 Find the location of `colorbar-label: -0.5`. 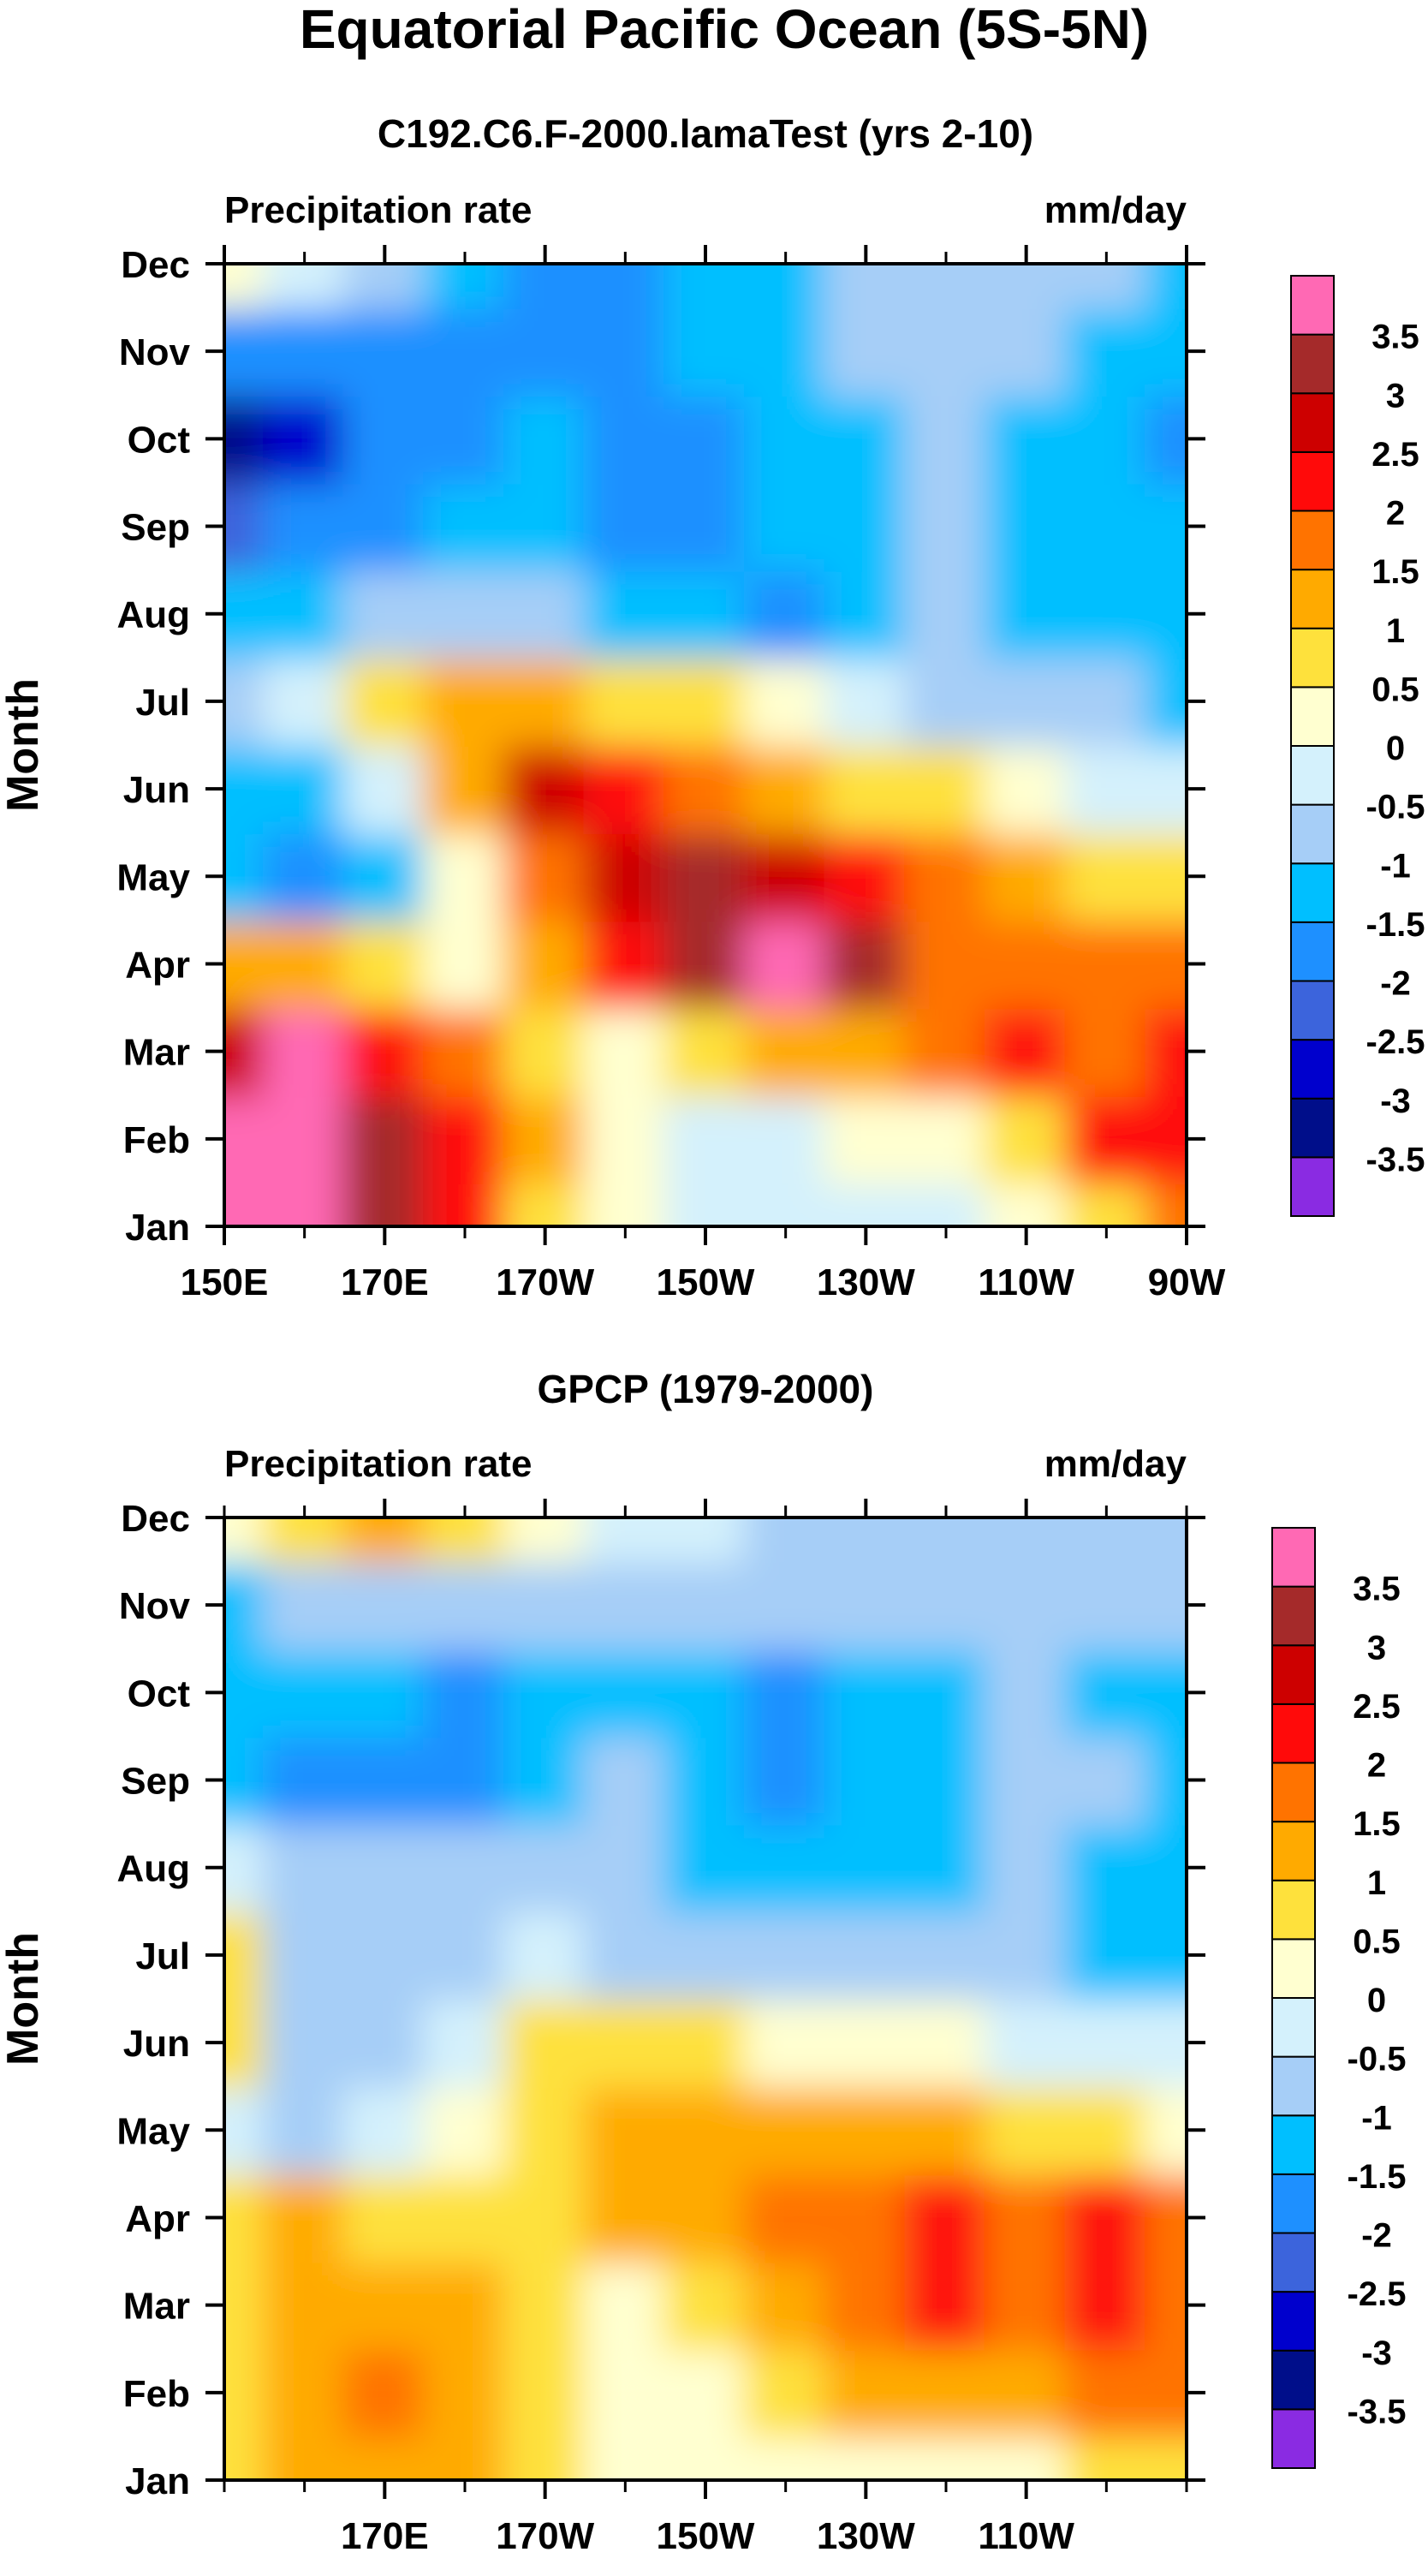

colorbar-label: -0.5 is located at coordinates (1395, 807).